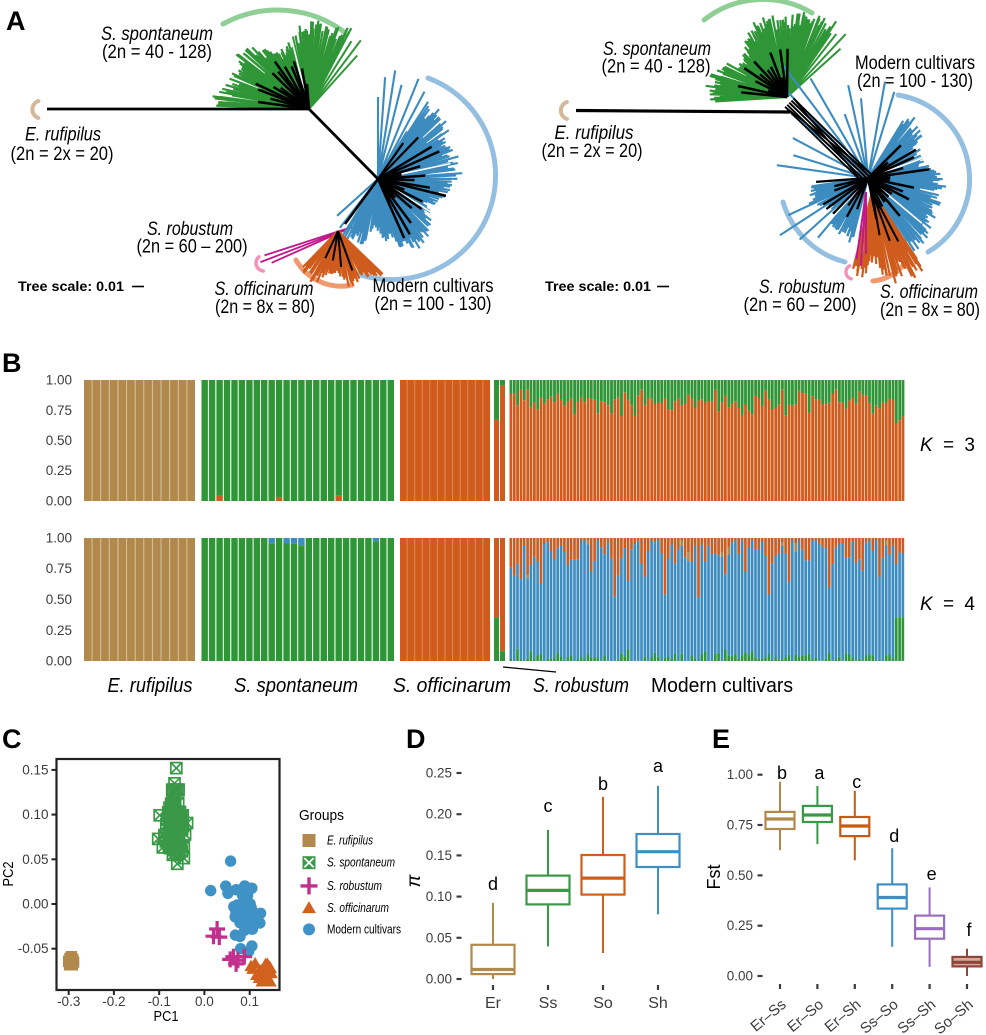  What do you see at coordinates (321, 815) in the screenshot?
I see `svg-text: Groups` at bounding box center [321, 815].